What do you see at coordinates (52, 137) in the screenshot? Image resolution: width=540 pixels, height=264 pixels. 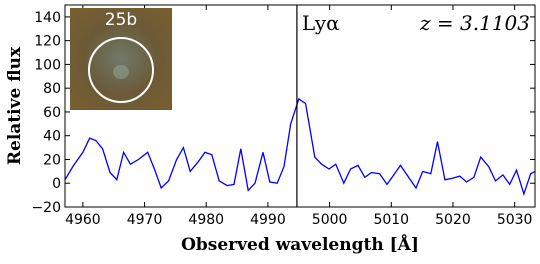 I see `y-tick-label: 40` at bounding box center [52, 137].